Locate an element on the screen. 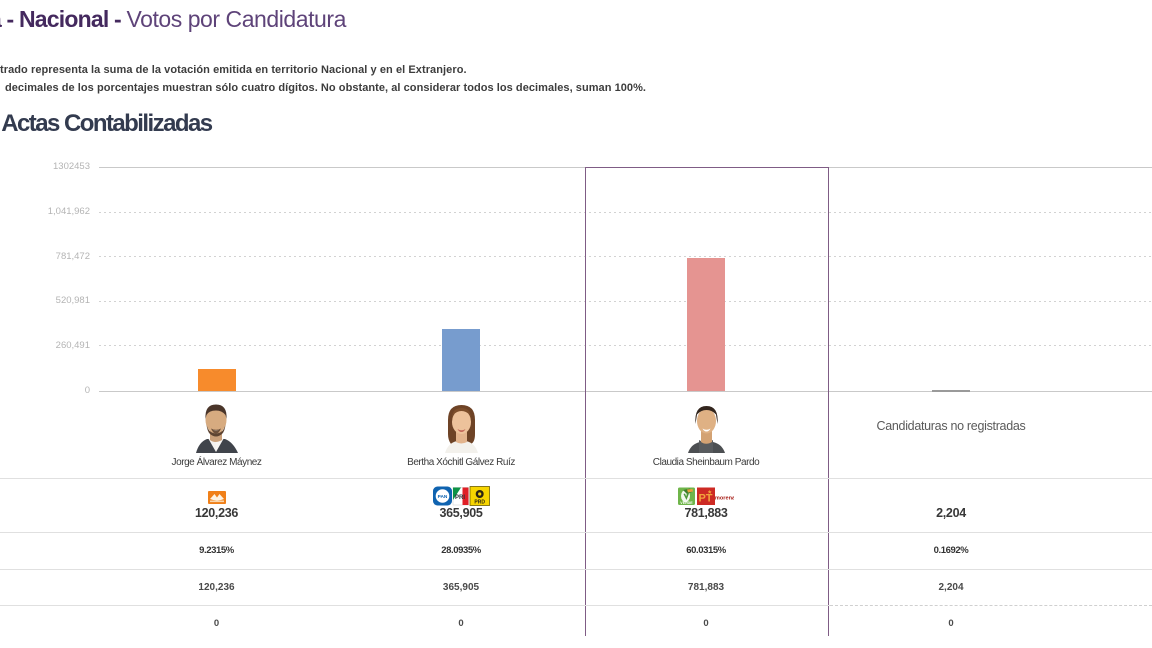 This screenshot has width=1152, height=648. svg-text: PAN is located at coordinates (443, 497).